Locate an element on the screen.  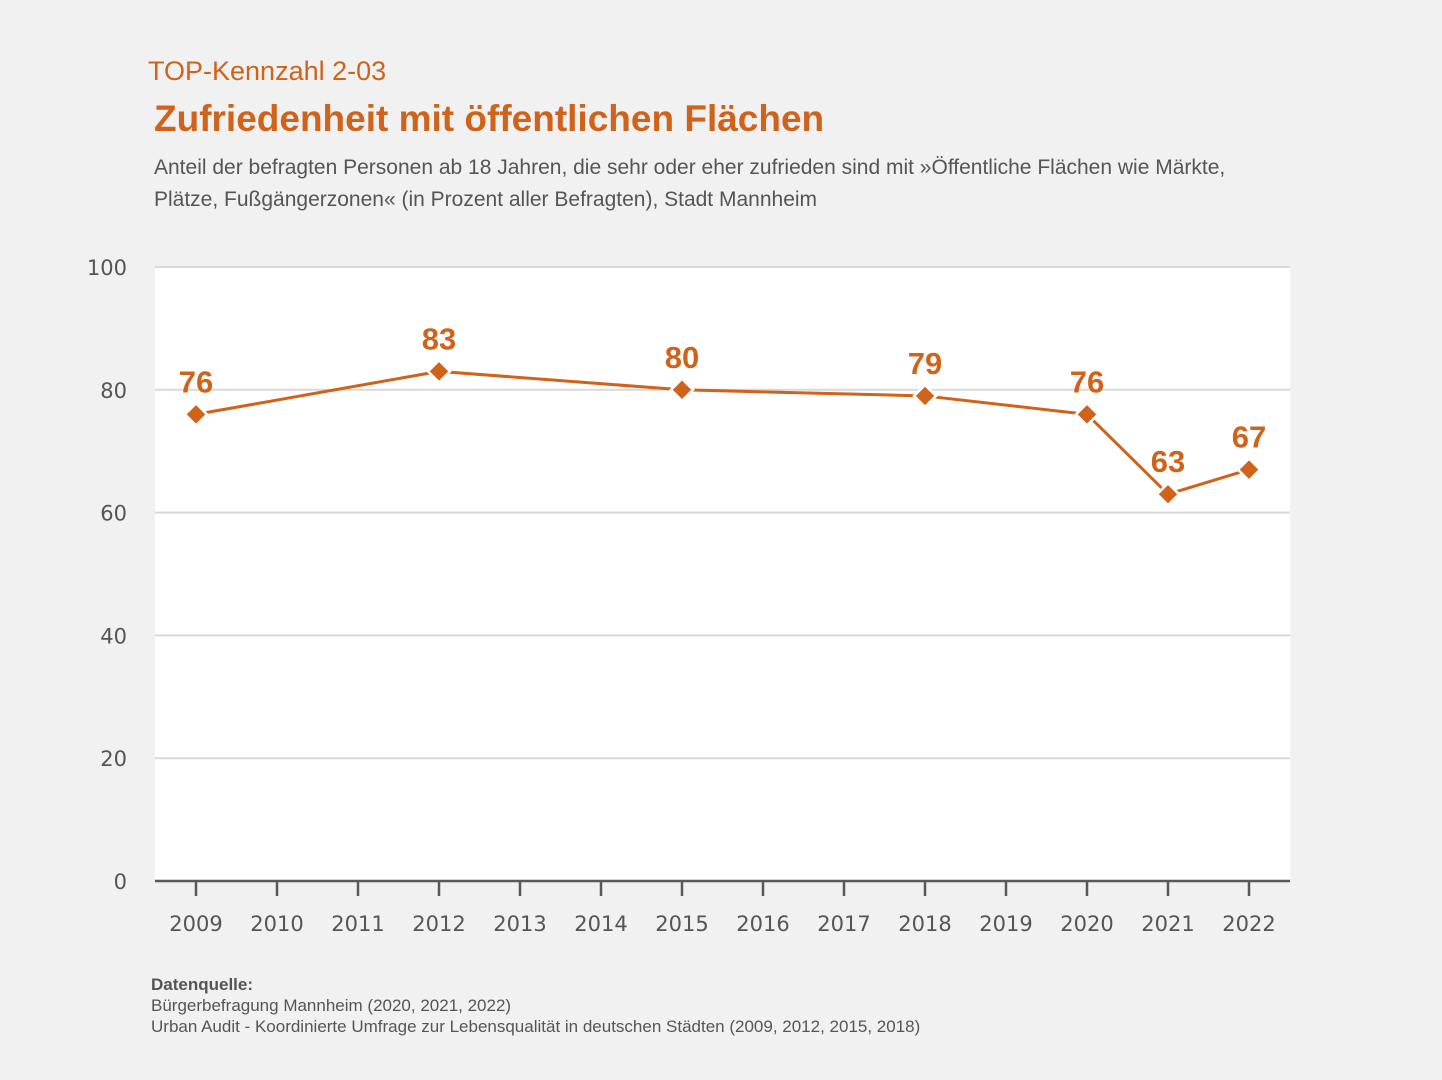
x-tick-label: 2014 is located at coordinates (600, 924).